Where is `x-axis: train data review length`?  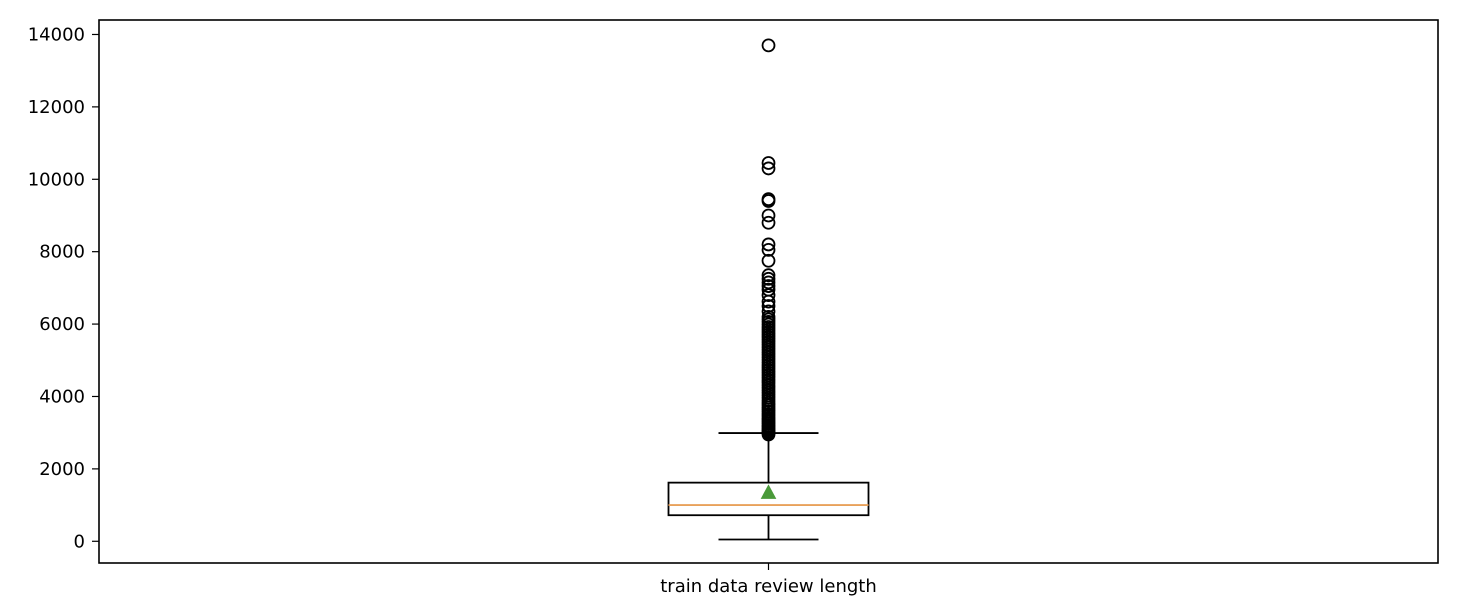 x-axis: train data review length is located at coordinates (768, 580).